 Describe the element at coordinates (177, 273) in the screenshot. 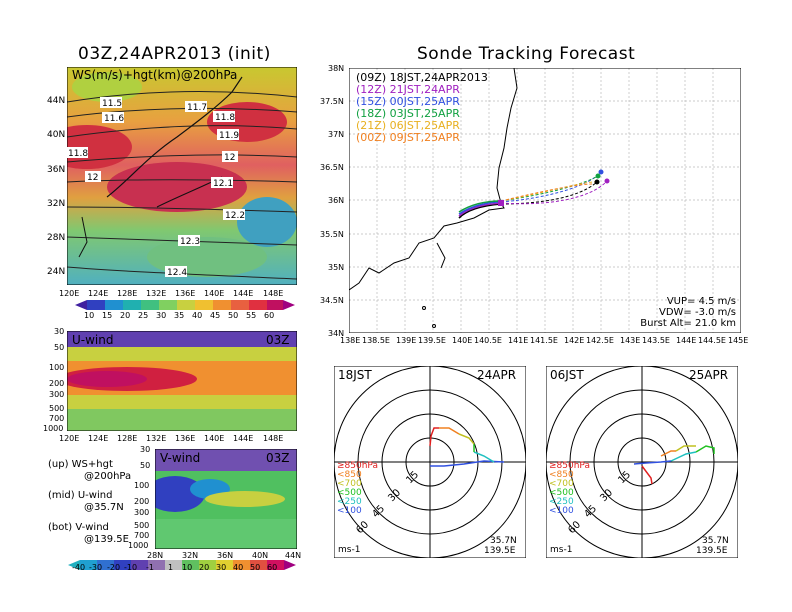

I see `contour-label: 12.4` at that location.